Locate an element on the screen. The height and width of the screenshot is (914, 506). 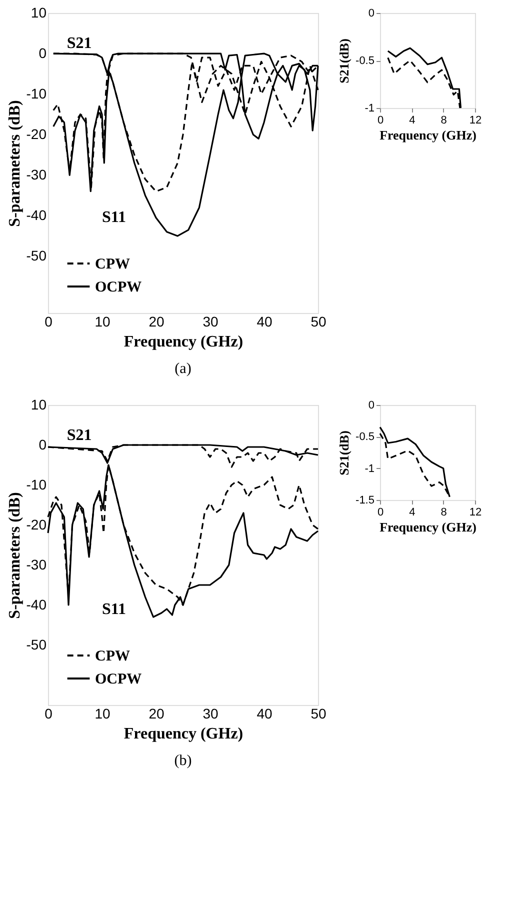
text: (b) is located at coordinates (183, 761).